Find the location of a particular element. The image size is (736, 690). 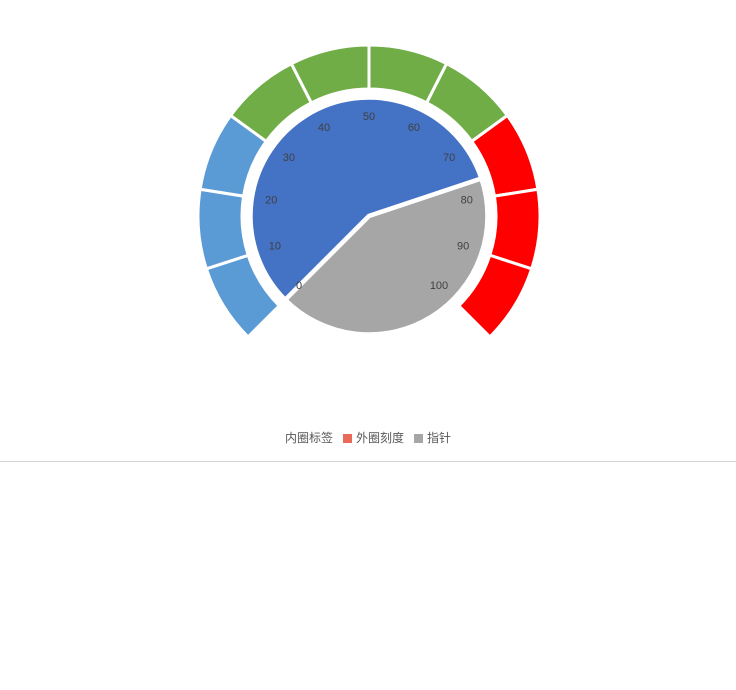

legend-item: 内圈标签 is located at coordinates (309, 438).